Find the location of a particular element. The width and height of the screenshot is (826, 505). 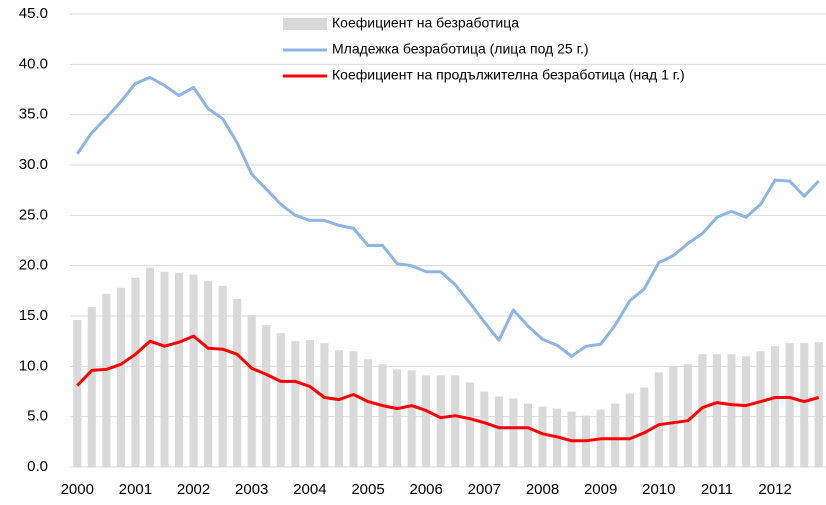

y-tick-label: 5.0 is located at coordinates (37, 416).